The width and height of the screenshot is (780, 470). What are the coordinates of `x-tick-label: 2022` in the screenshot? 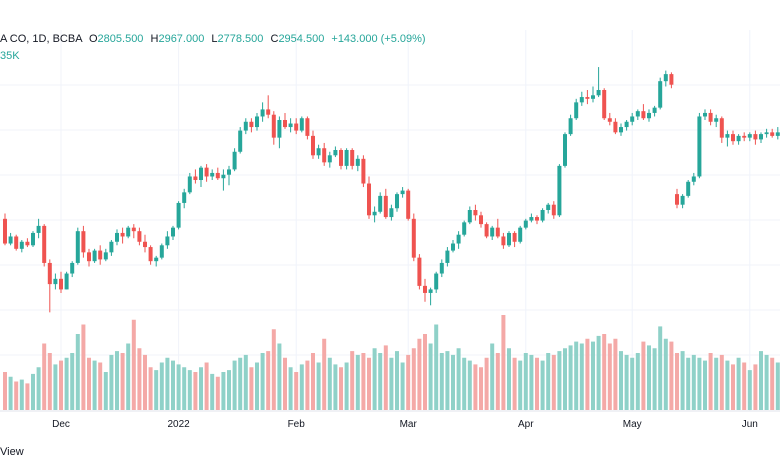 It's located at (178, 424).